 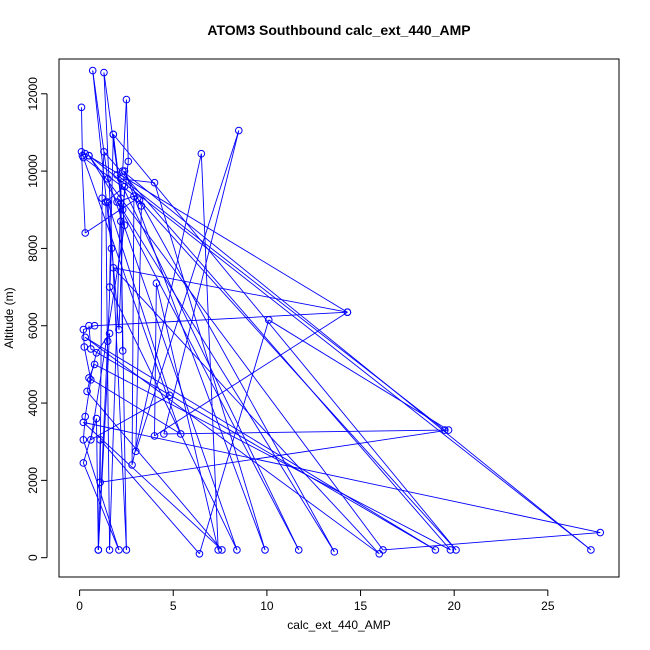 What do you see at coordinates (37, 319) in the screenshot?
I see `y-axis: 0 2000 4000 6000 8000 10000 12000` at bounding box center [37, 319].